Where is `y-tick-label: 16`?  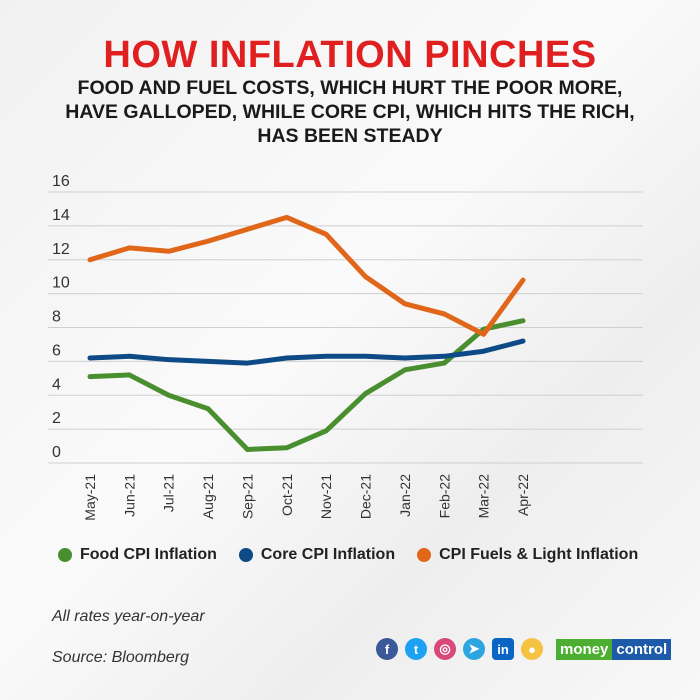 y-tick-label: 16 is located at coordinates (61, 181).